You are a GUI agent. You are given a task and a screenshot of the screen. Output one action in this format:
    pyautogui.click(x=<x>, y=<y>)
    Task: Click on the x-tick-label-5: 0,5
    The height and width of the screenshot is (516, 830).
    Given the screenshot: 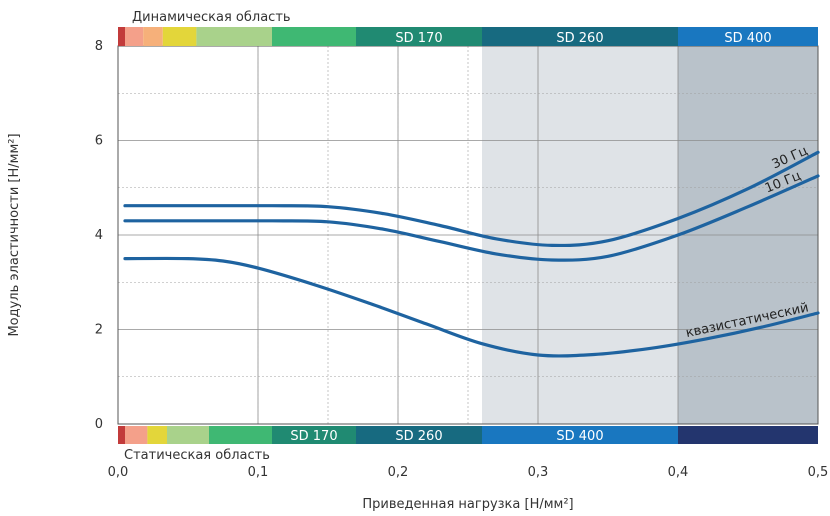 What is the action you would take?
    pyautogui.click(x=818, y=472)
    